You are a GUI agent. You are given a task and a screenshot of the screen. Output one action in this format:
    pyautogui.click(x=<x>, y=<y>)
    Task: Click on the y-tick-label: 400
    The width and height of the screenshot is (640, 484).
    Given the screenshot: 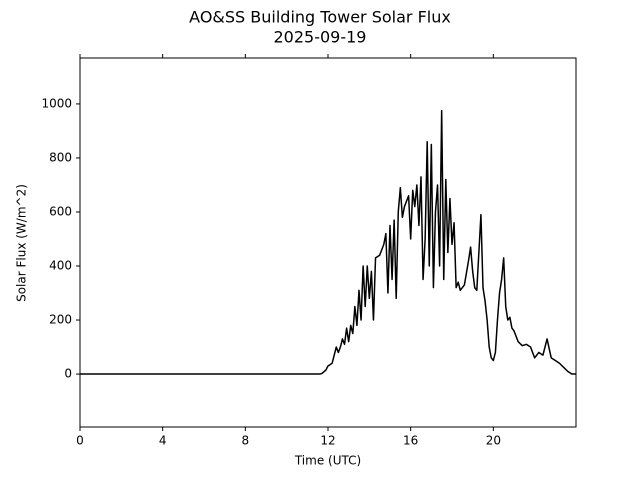 What is the action you would take?
    pyautogui.click(x=60, y=266)
    